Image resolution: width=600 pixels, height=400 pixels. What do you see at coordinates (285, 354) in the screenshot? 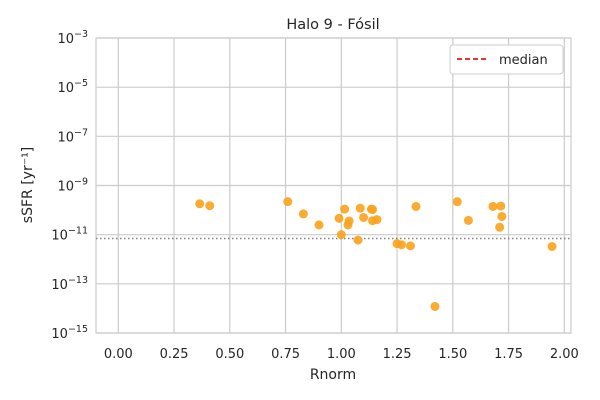
I see `x-tick-label: 0.75` at bounding box center [285, 354].